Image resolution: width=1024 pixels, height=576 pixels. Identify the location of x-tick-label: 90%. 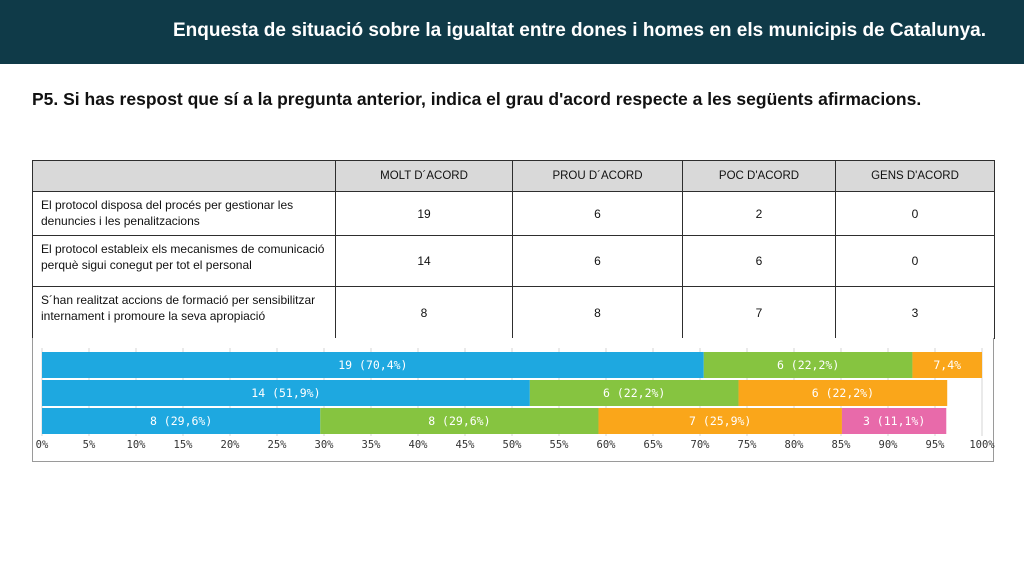
(889, 445).